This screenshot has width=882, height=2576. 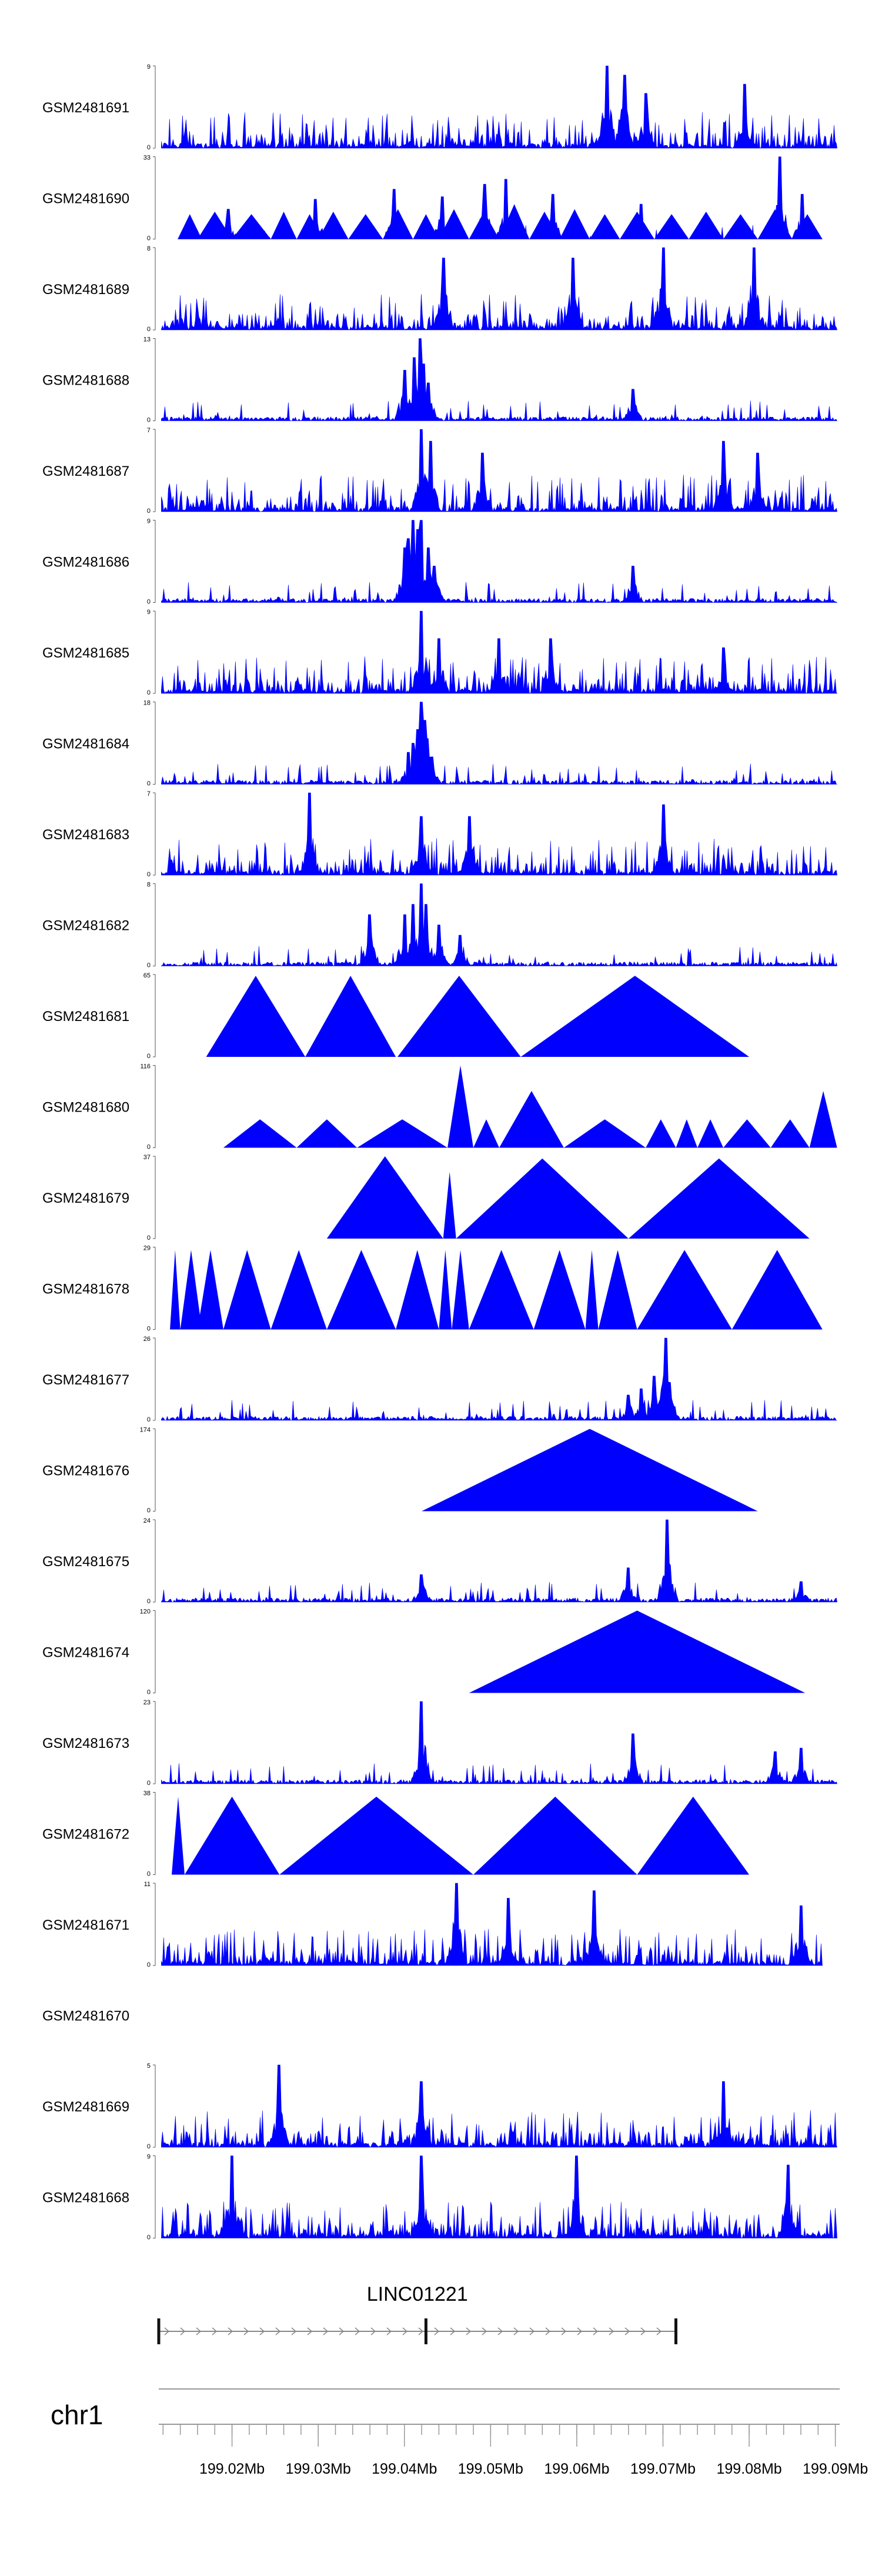 I want to click on track-label: GSM2481683, so click(x=85, y=835).